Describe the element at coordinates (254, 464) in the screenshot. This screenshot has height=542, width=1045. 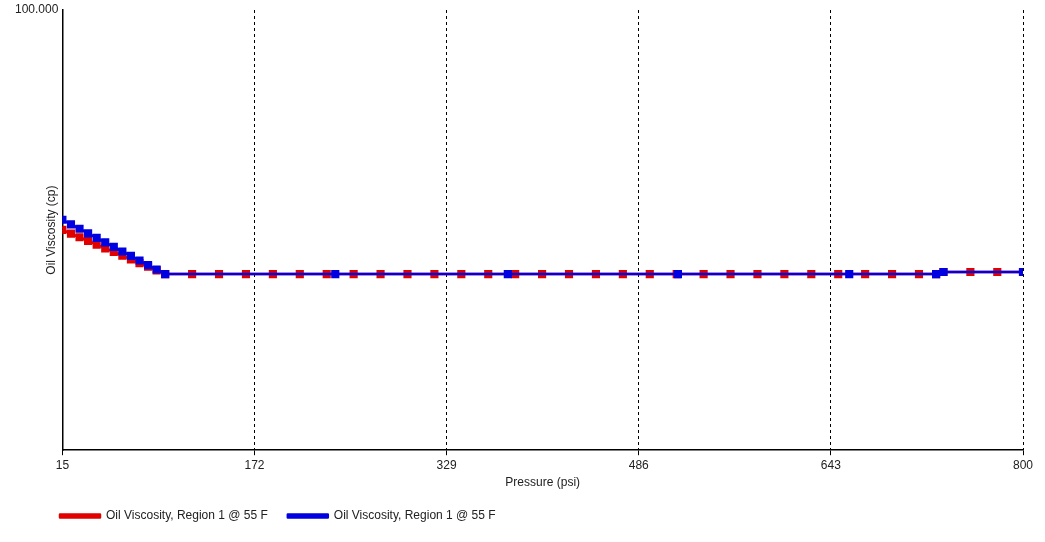
I see `x-tick-label: 172` at that location.